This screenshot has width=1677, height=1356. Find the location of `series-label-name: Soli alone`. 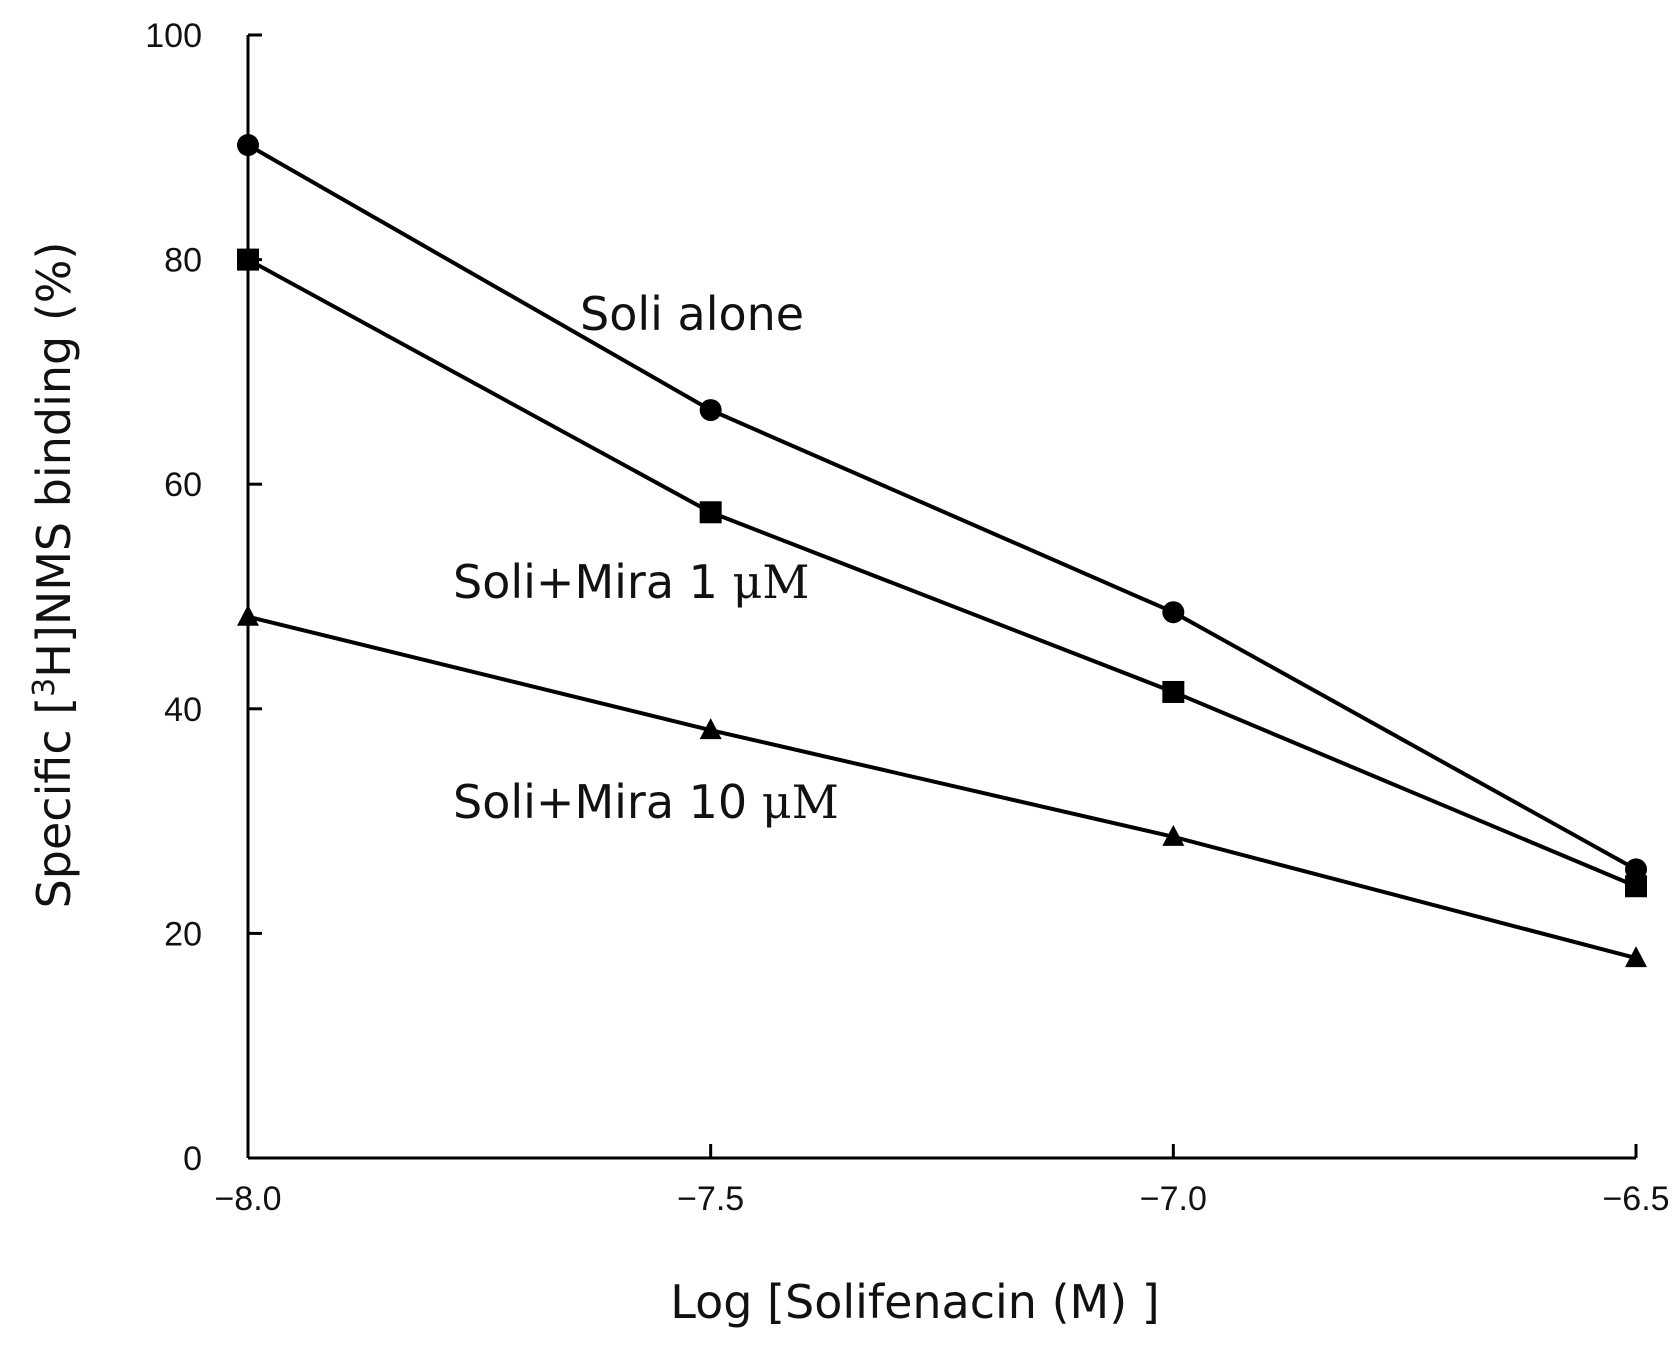

series-label-name: Soli alone is located at coordinates (692, 314).